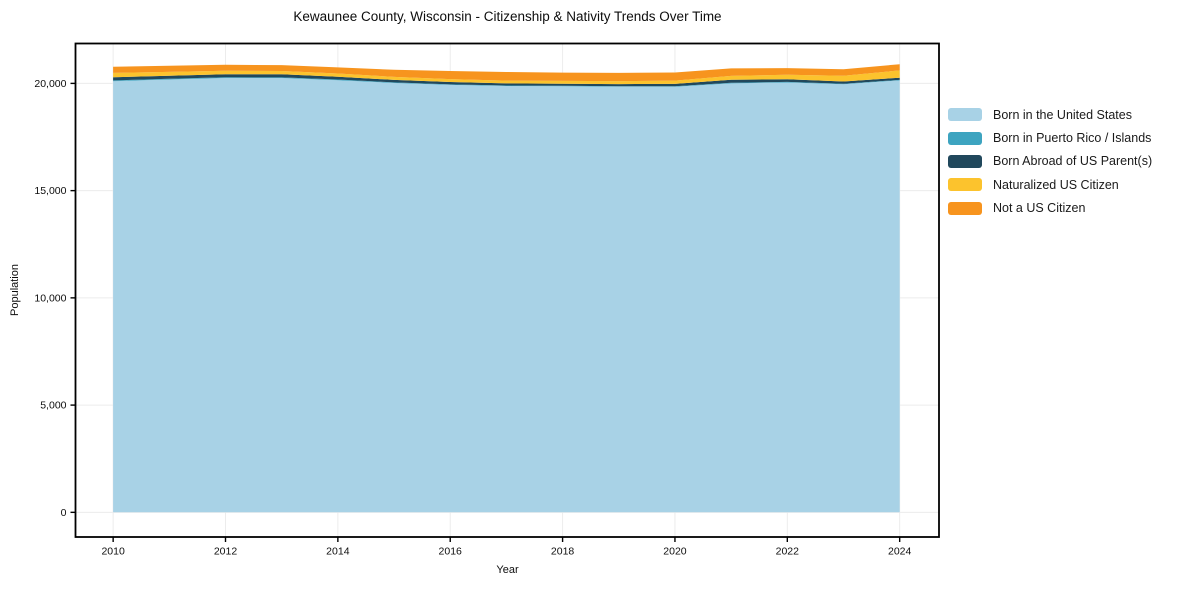 The width and height of the screenshot is (1189, 590). I want to click on legend-label: Not a US Citizen, so click(1039, 208).